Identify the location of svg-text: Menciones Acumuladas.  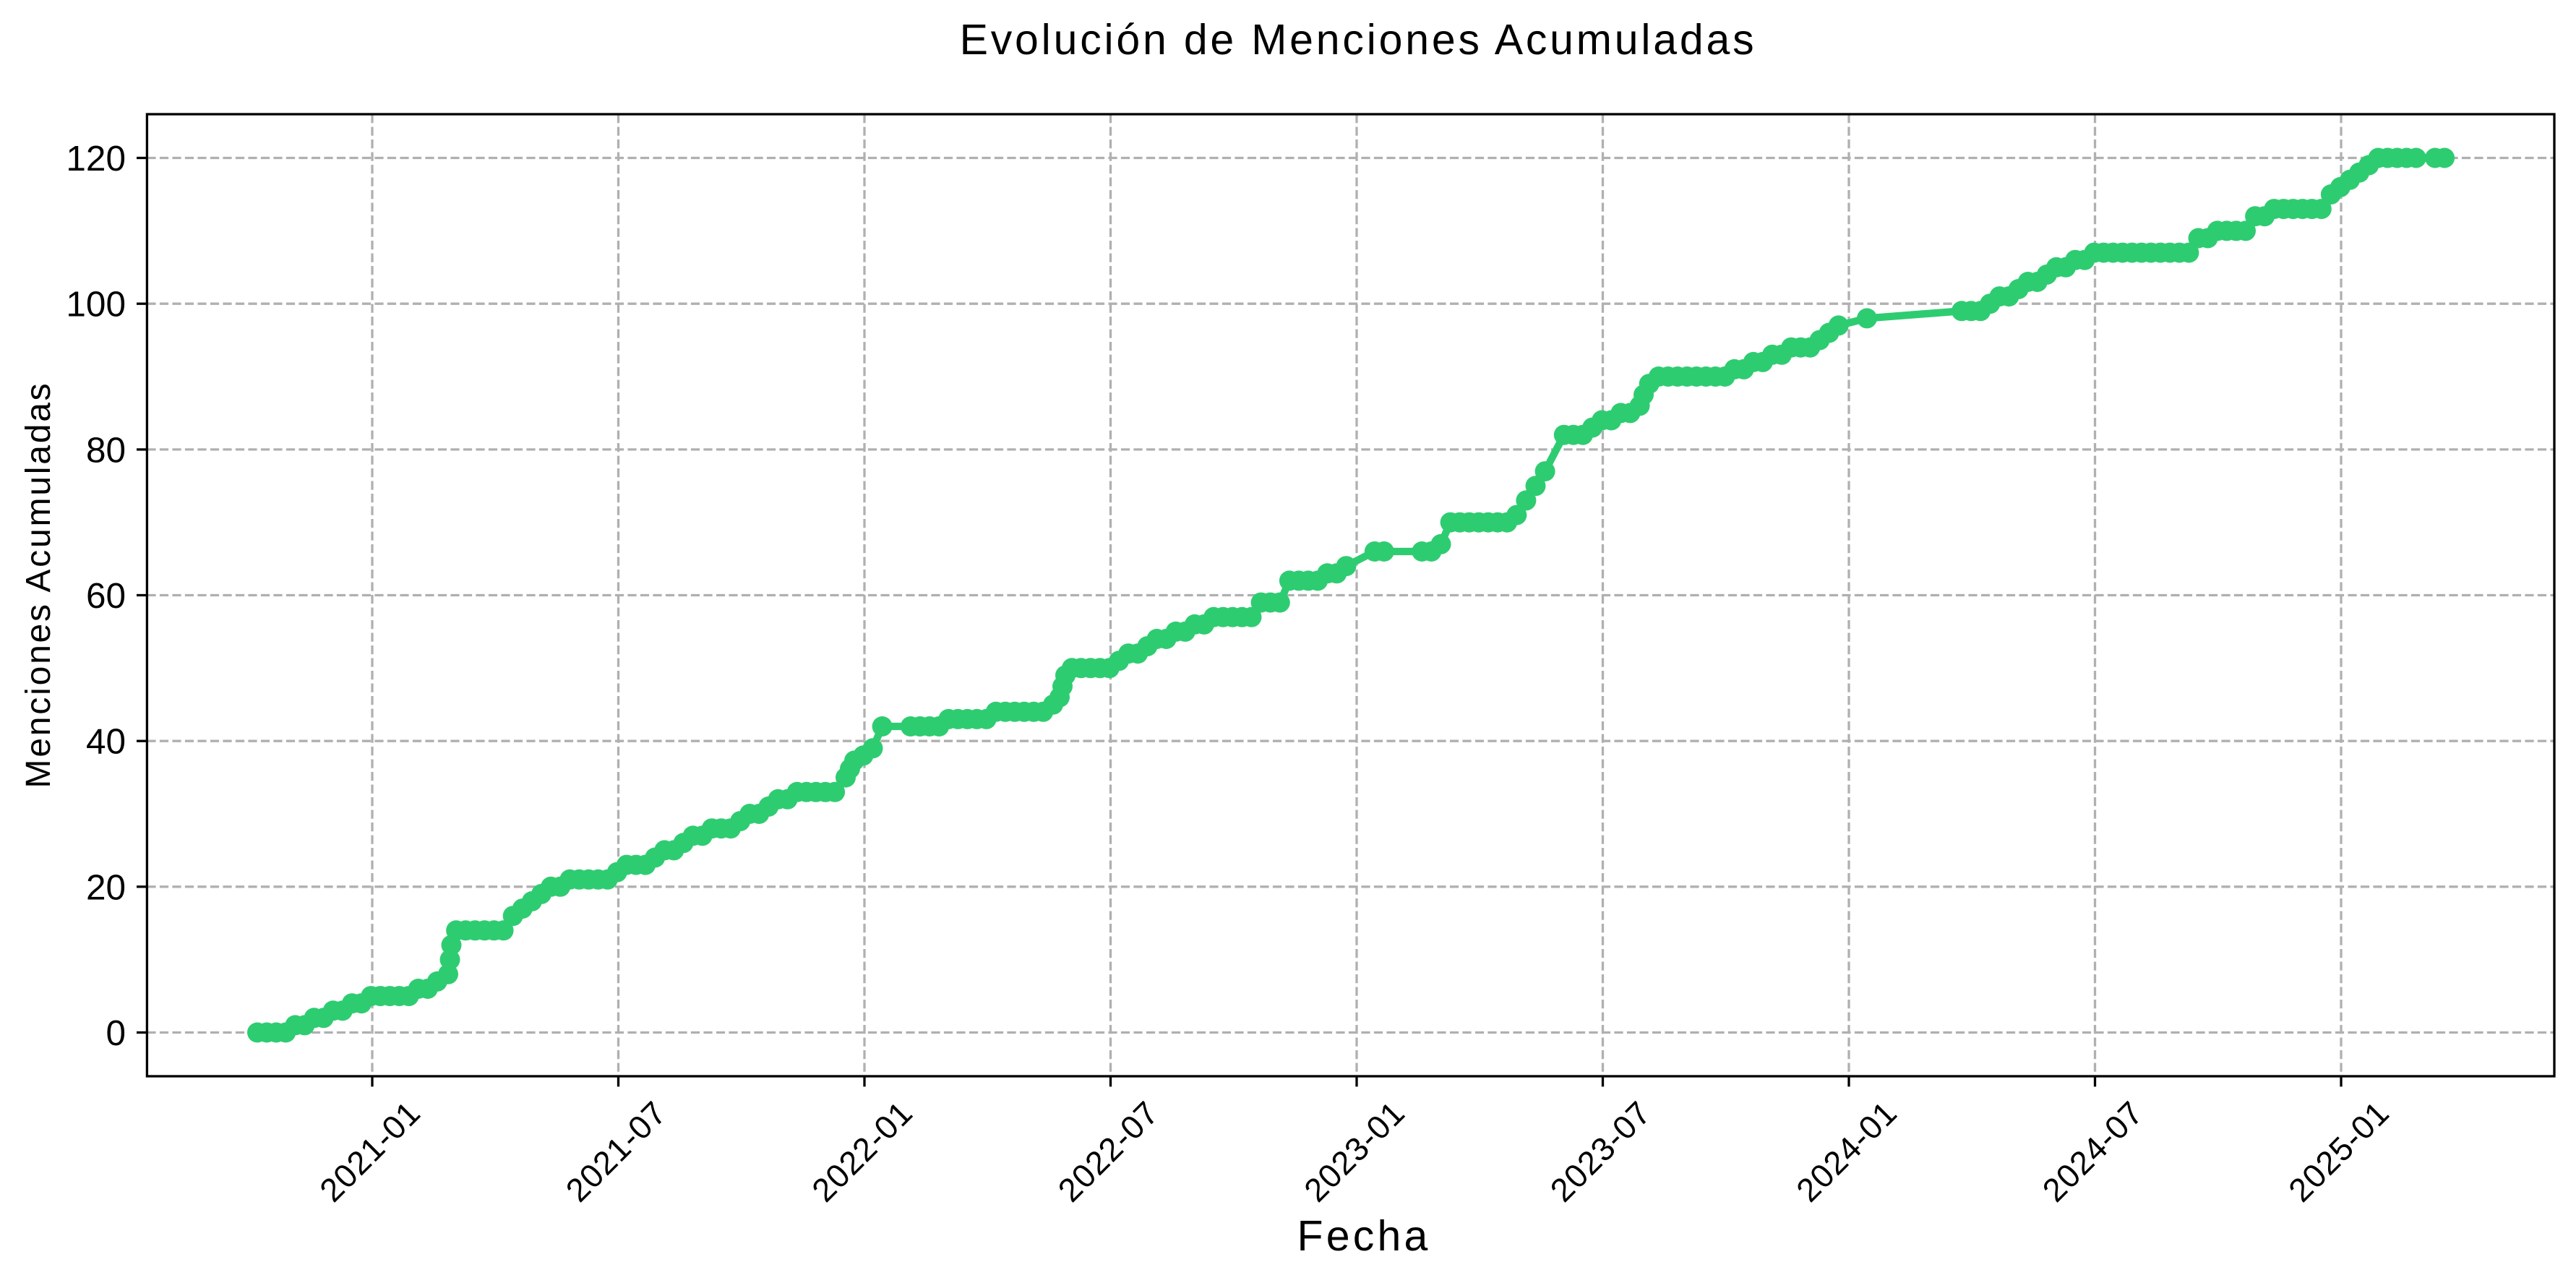
(39, 585).